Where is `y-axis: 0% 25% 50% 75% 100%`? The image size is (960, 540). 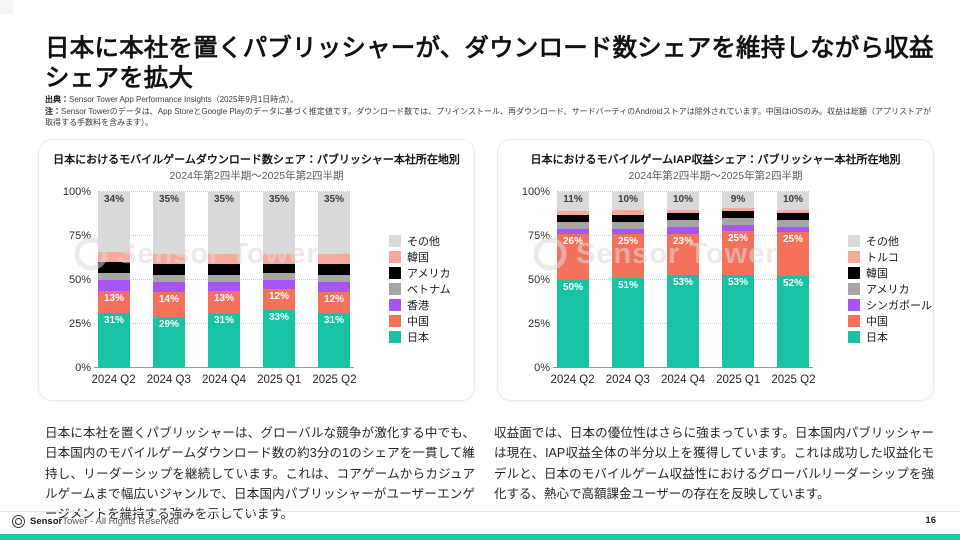 y-axis: 0% 25% 50% 75% 100% is located at coordinates (528, 280).